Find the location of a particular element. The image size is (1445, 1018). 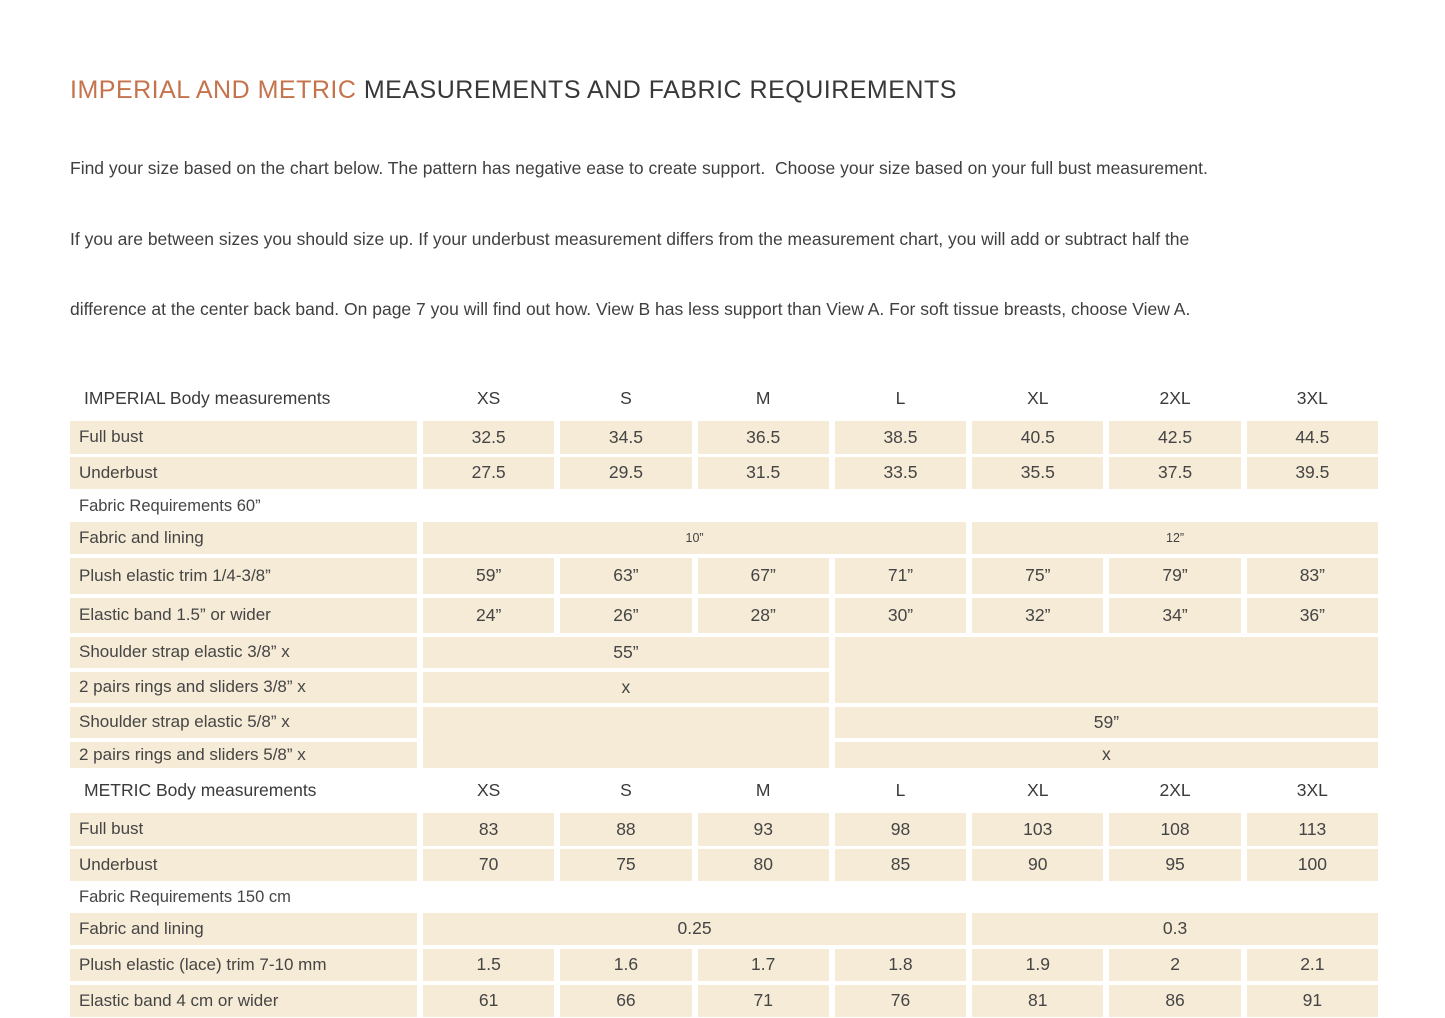

measurement-value: 83” is located at coordinates (1312, 575).